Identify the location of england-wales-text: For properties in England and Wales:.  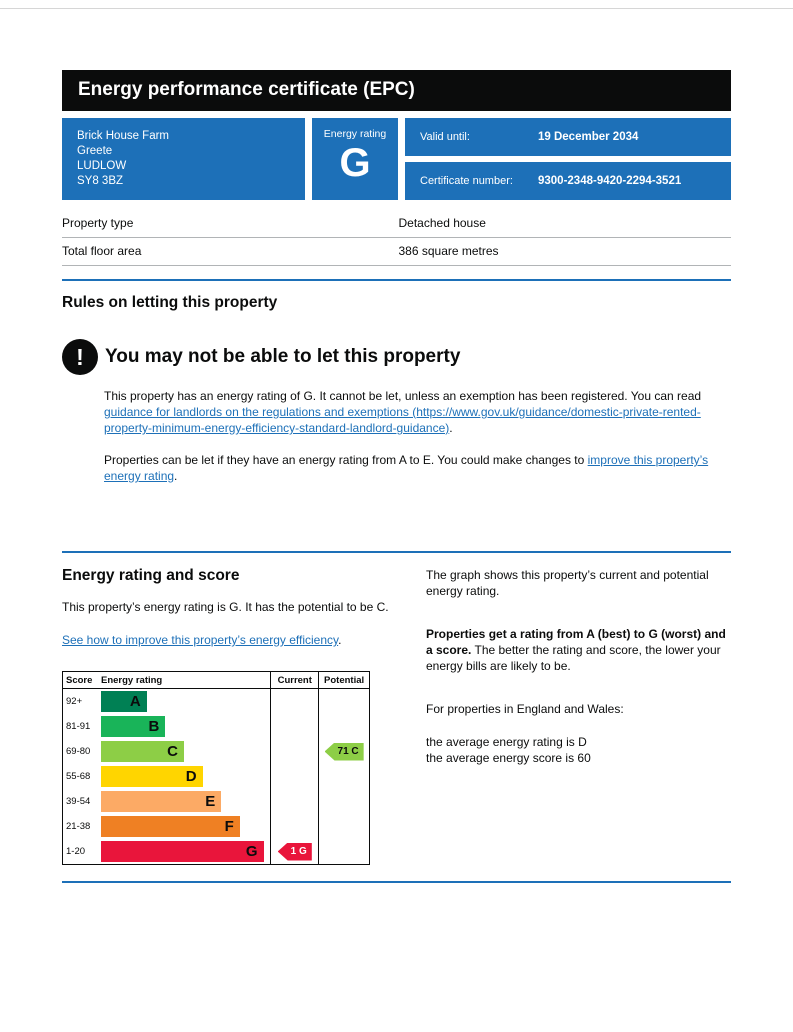
(525, 709).